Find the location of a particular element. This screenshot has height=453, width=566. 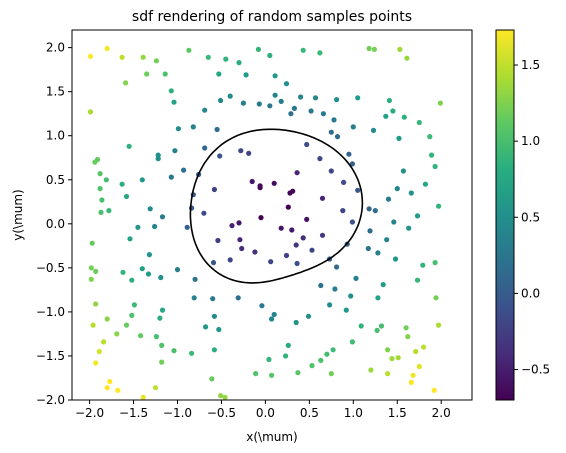

y-tick-label: −2.0 is located at coordinates (50, 400).